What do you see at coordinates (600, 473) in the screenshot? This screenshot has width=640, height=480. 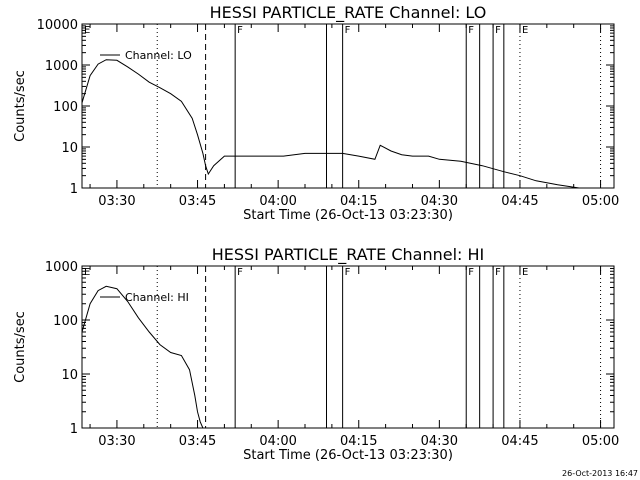 I see `footer-timestamp: 26-Oct-2013 16:47` at bounding box center [600, 473].